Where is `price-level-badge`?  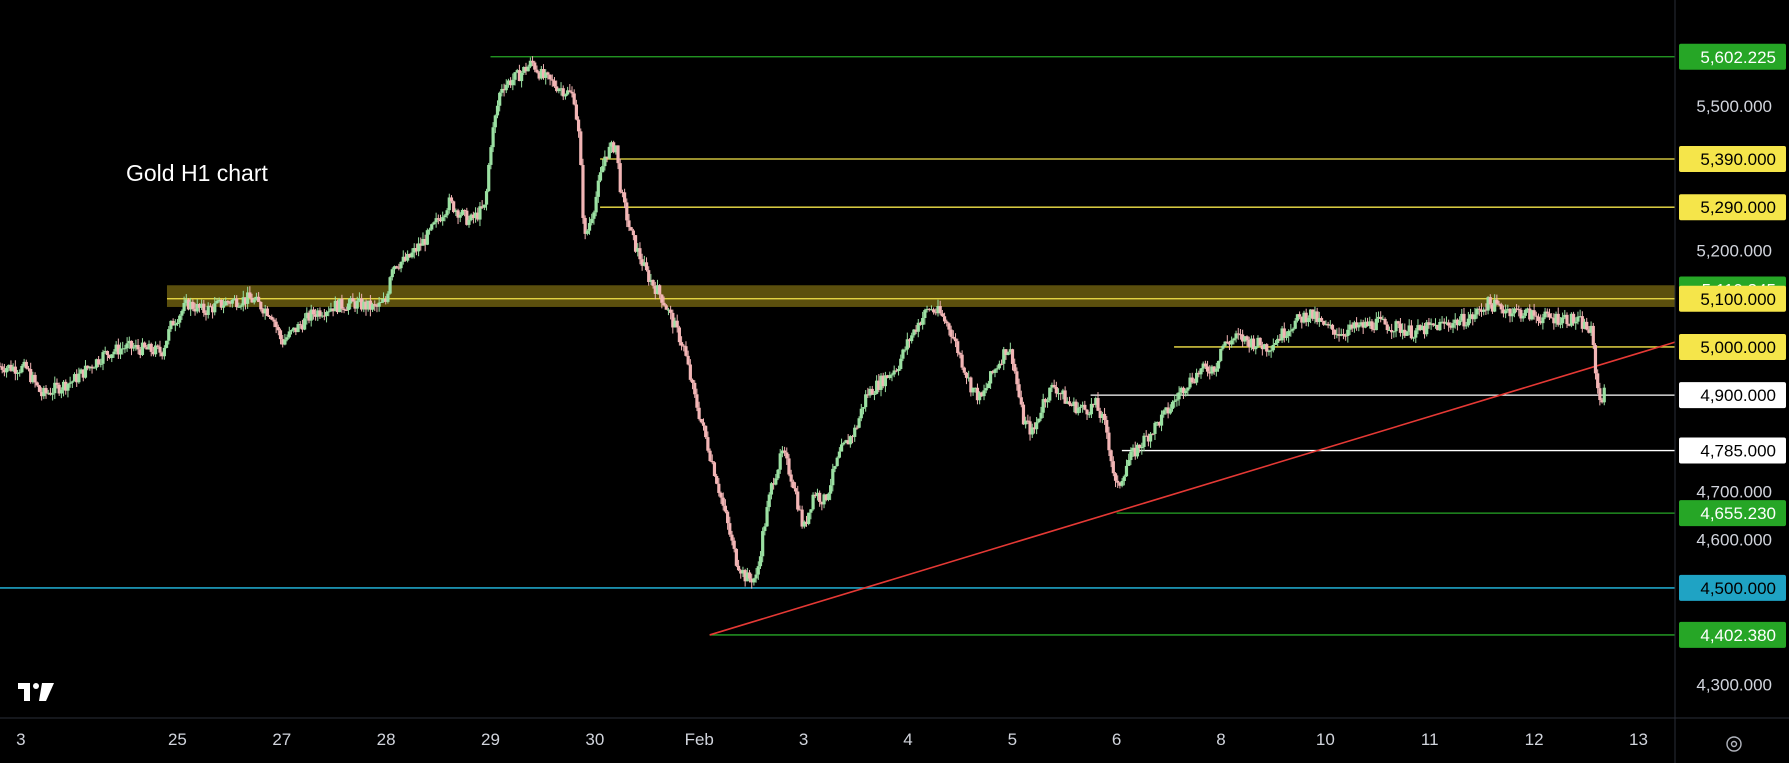
price-level-badge is located at coordinates (1732, 634).